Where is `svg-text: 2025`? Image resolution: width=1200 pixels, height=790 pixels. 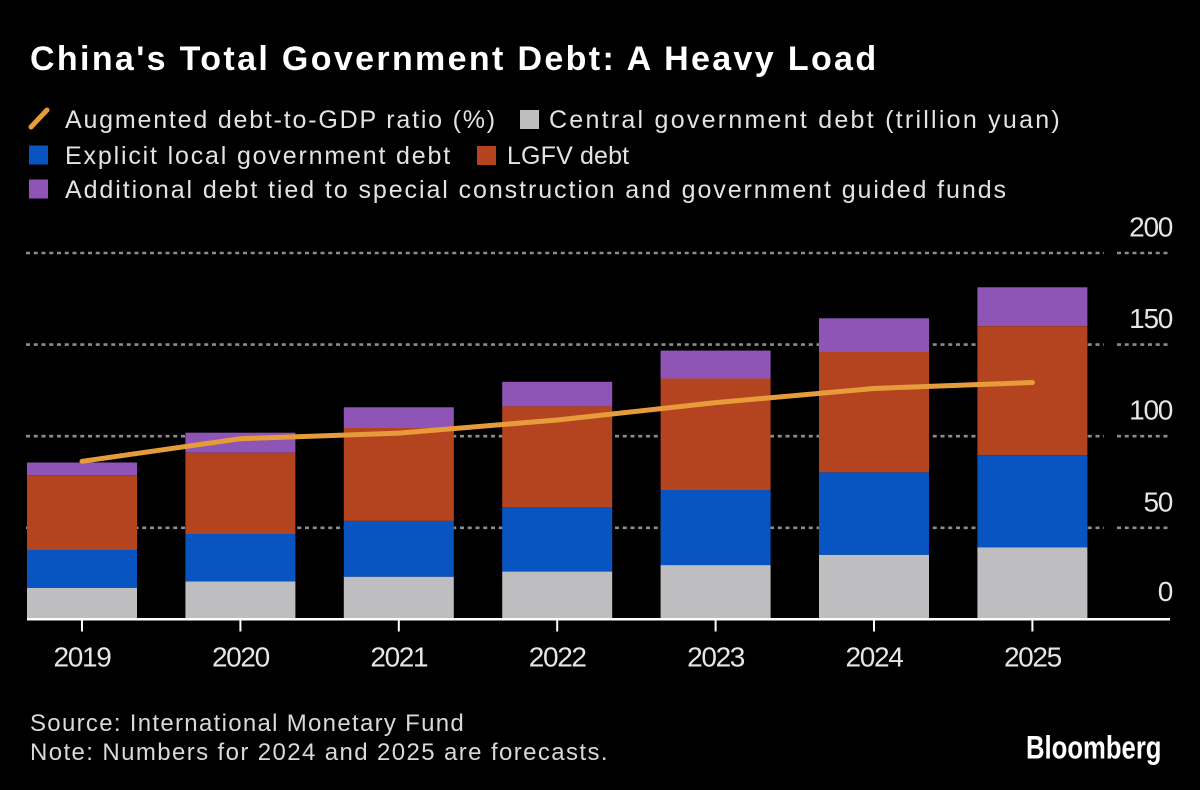
svg-text: 2025 is located at coordinates (1033, 657).